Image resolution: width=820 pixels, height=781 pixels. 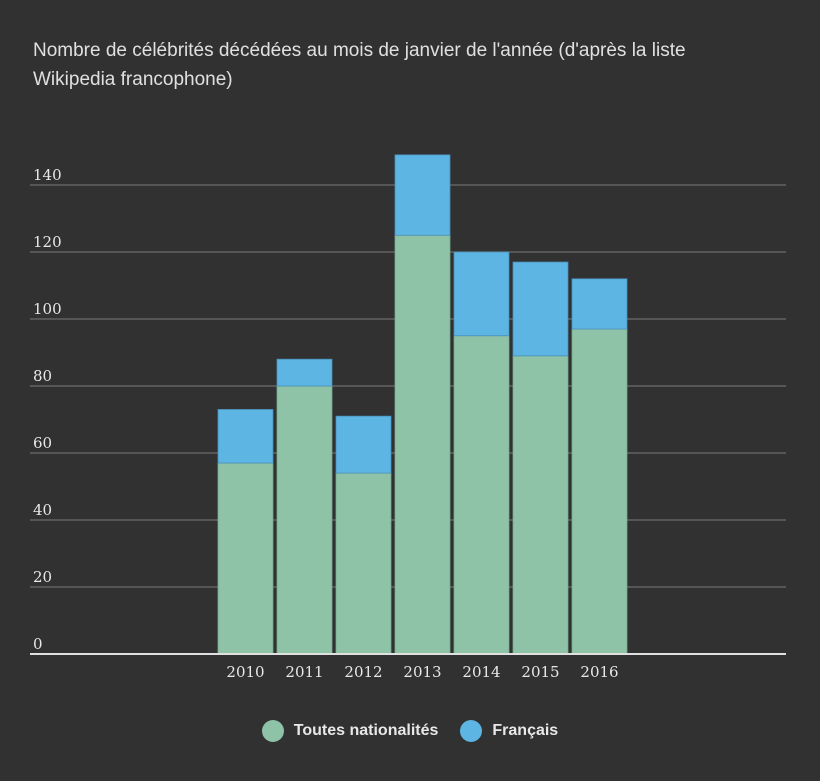 I want to click on legend-item-francais: Français, so click(x=509, y=731).